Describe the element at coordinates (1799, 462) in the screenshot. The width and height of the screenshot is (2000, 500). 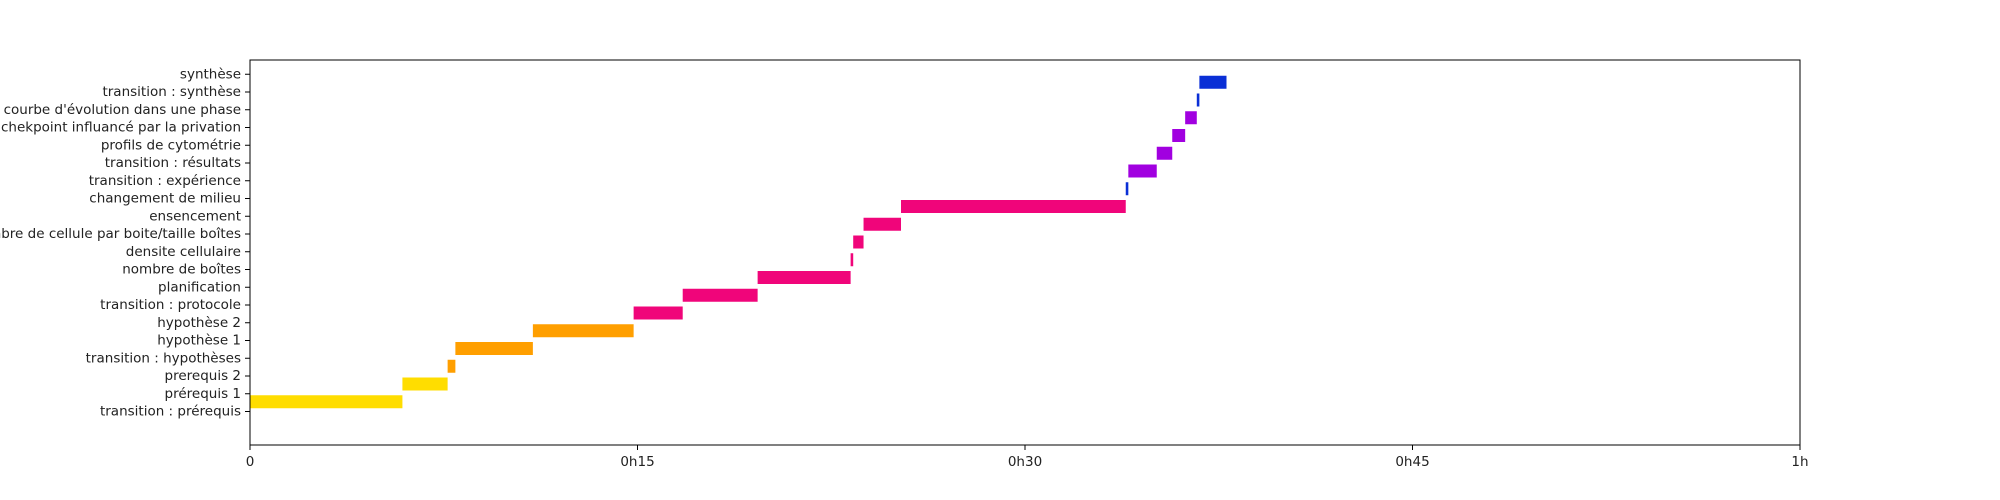
I see `x-tick-label: 1h` at that location.